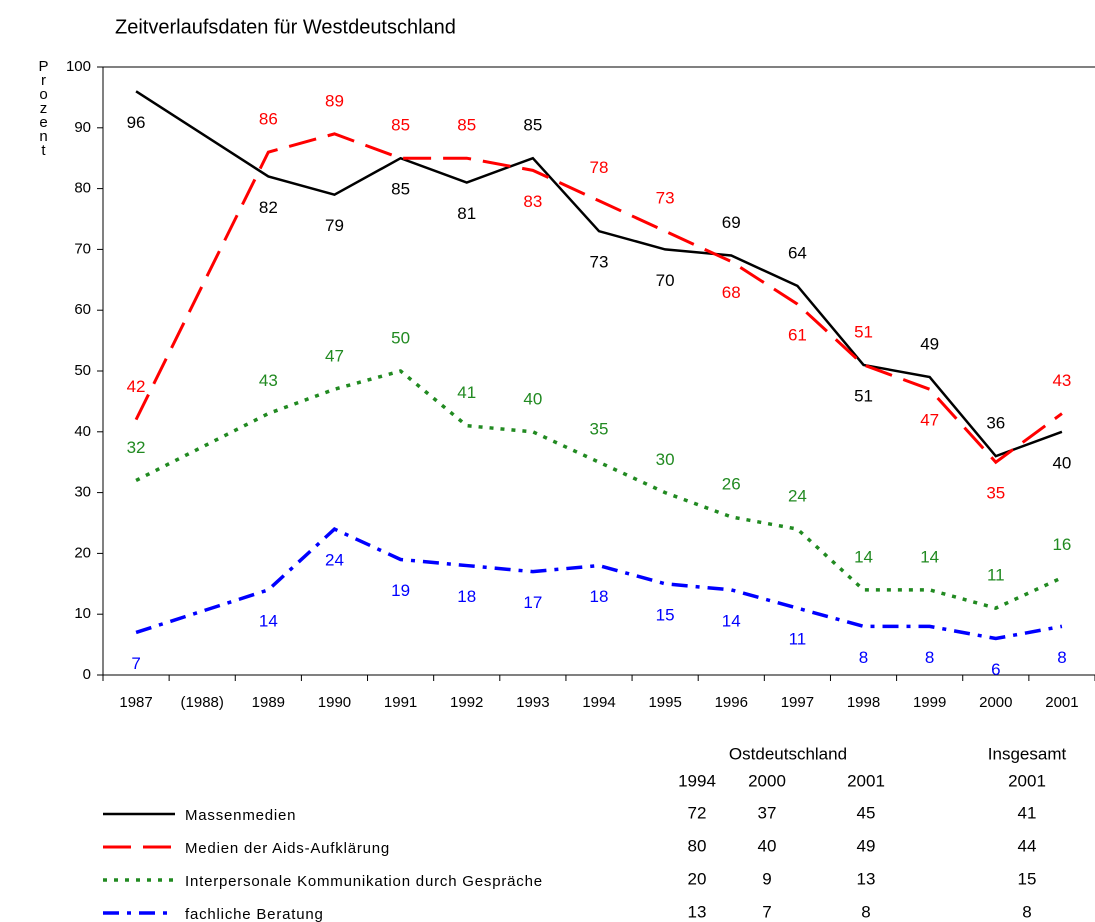 This screenshot has height=922, width=1095. What do you see at coordinates (287, 848) in the screenshot?
I see `legend-label: Medien der Aids-Aufklärung` at bounding box center [287, 848].